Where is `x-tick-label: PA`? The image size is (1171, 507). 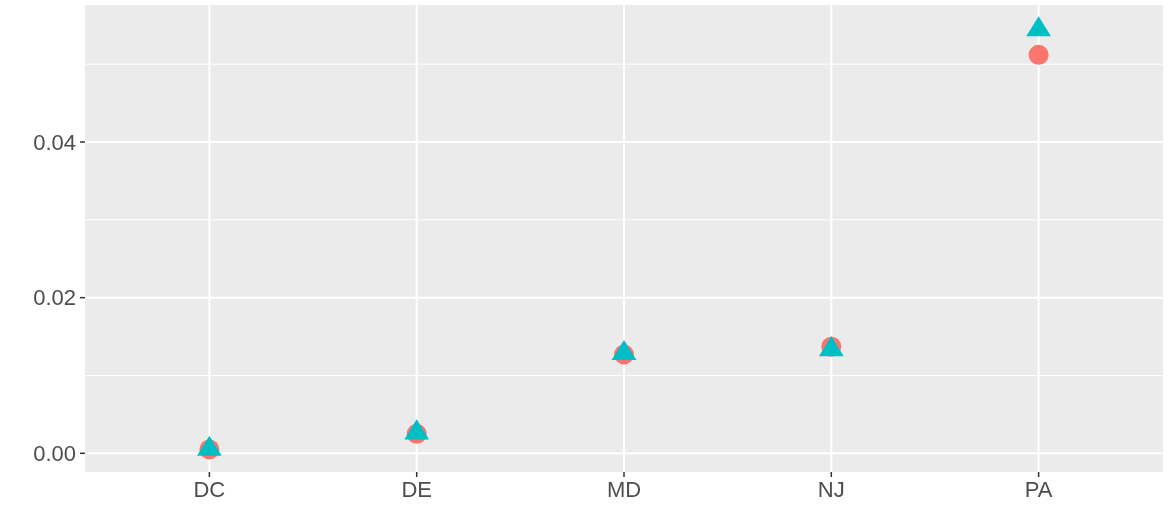
x-tick-label: PA is located at coordinates (1038, 489).